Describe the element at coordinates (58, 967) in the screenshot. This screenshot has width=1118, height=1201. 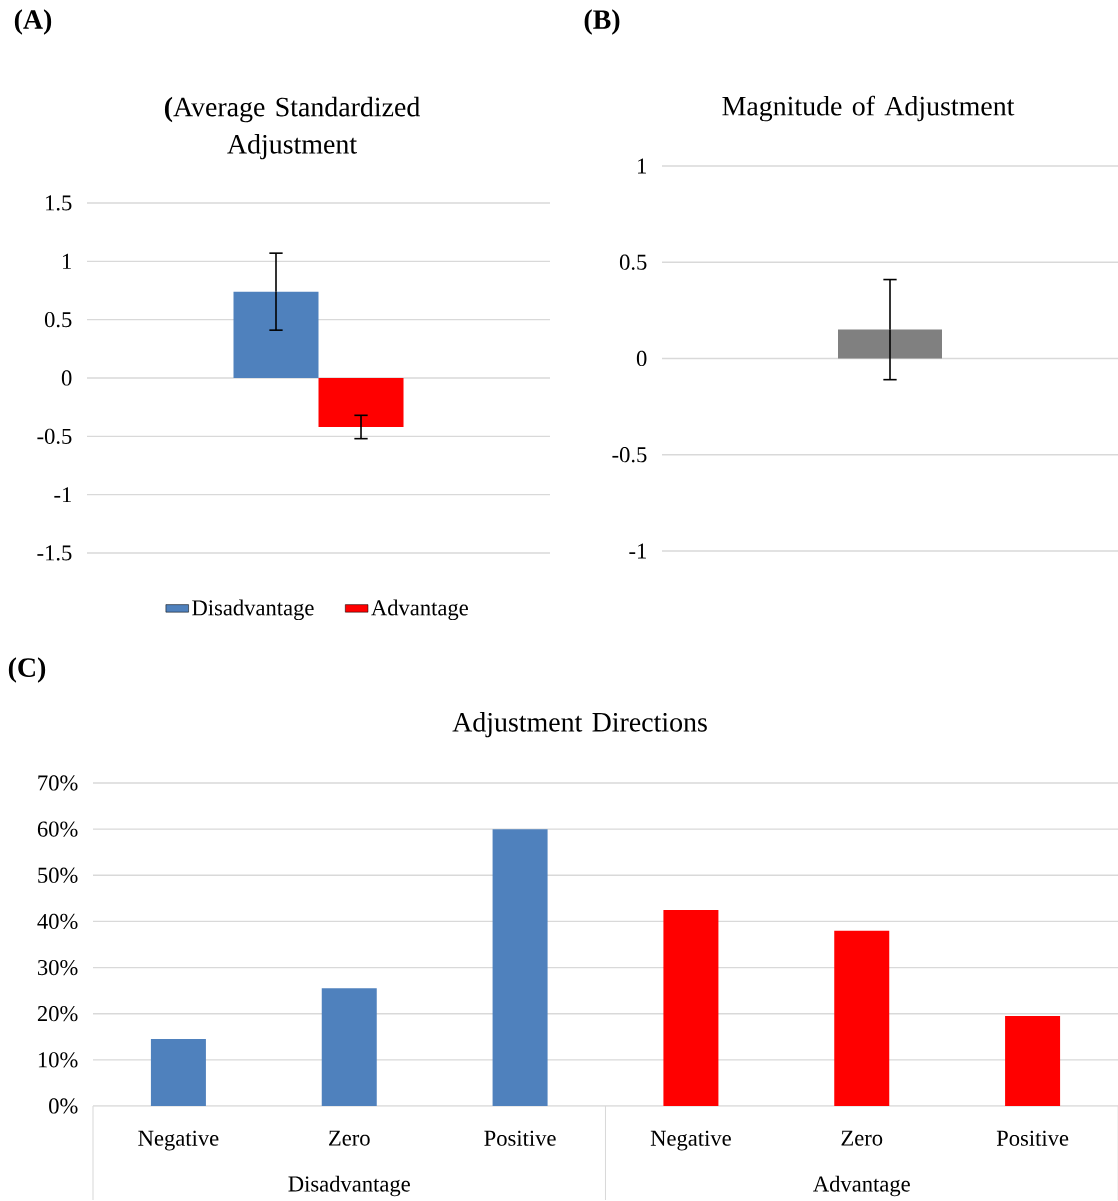
I see `y-tick-label: 30%` at that location.